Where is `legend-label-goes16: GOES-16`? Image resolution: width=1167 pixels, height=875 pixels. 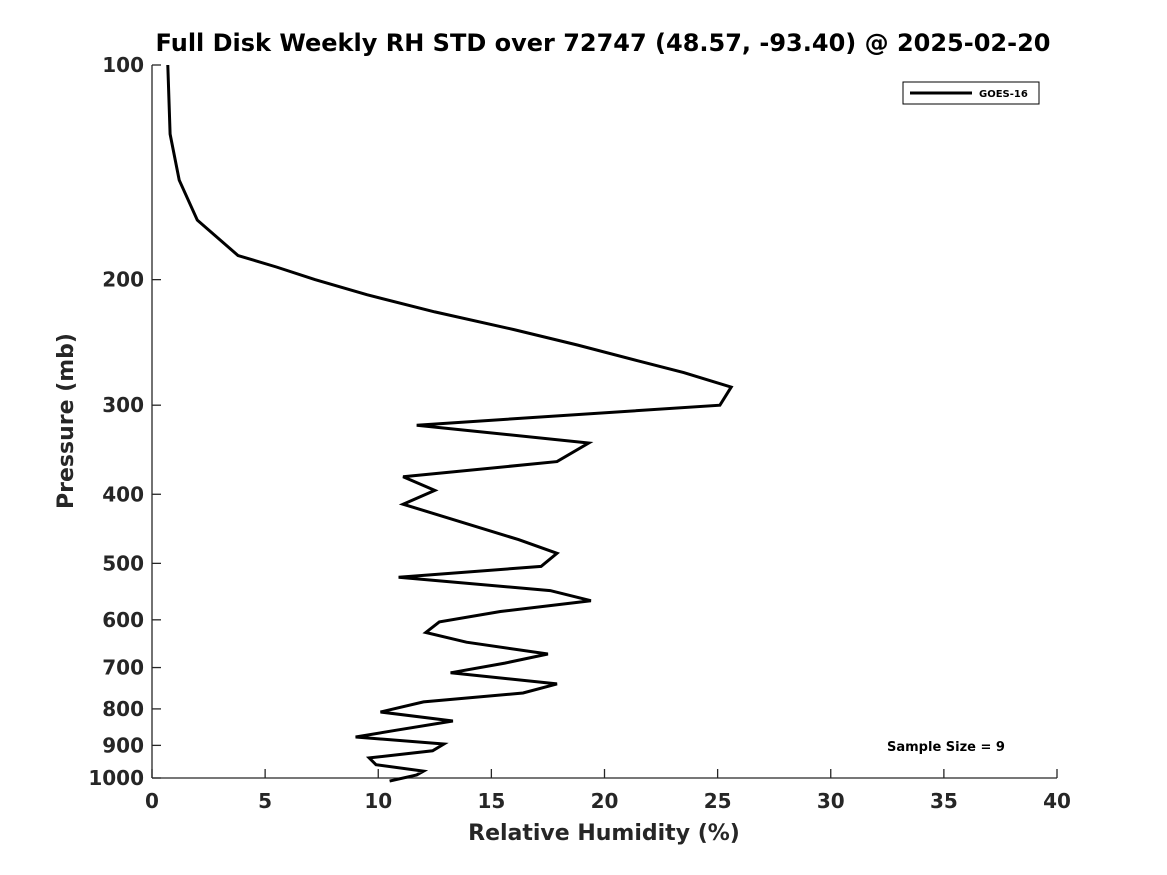 legend-label-goes16: GOES-16 is located at coordinates (1003, 94).